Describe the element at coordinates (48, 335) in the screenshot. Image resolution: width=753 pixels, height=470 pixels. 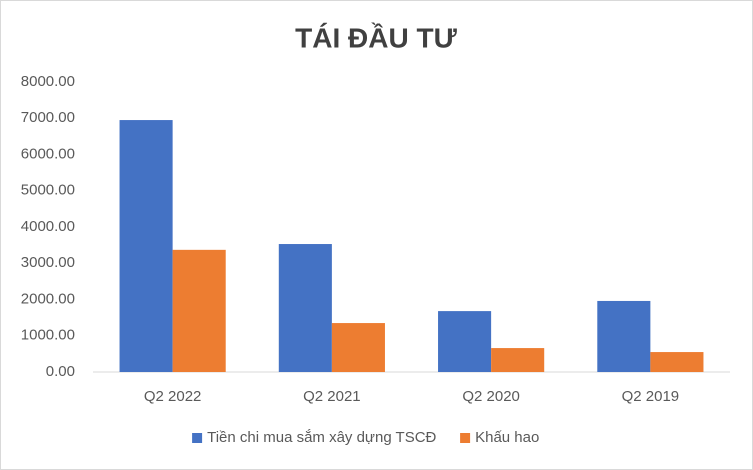
I see `y-tick-label: 1000.00` at that location.